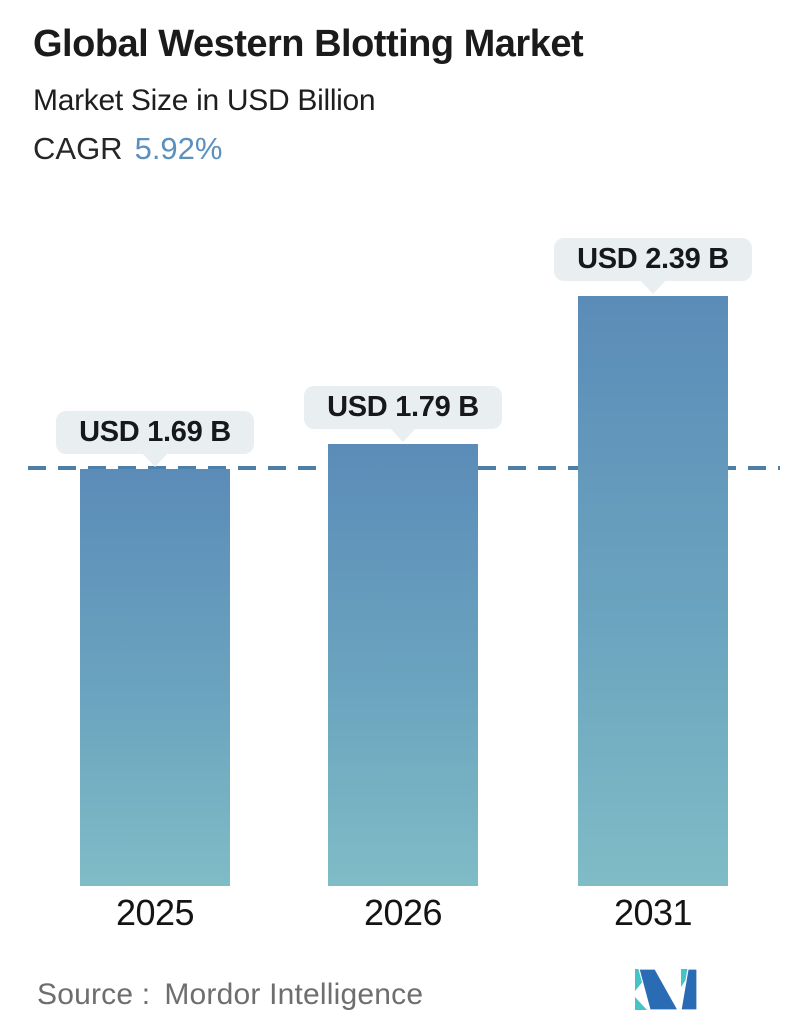 This screenshot has height=1034, width=796. I want to click on x-axis-label-2025: 2025, so click(155, 912).